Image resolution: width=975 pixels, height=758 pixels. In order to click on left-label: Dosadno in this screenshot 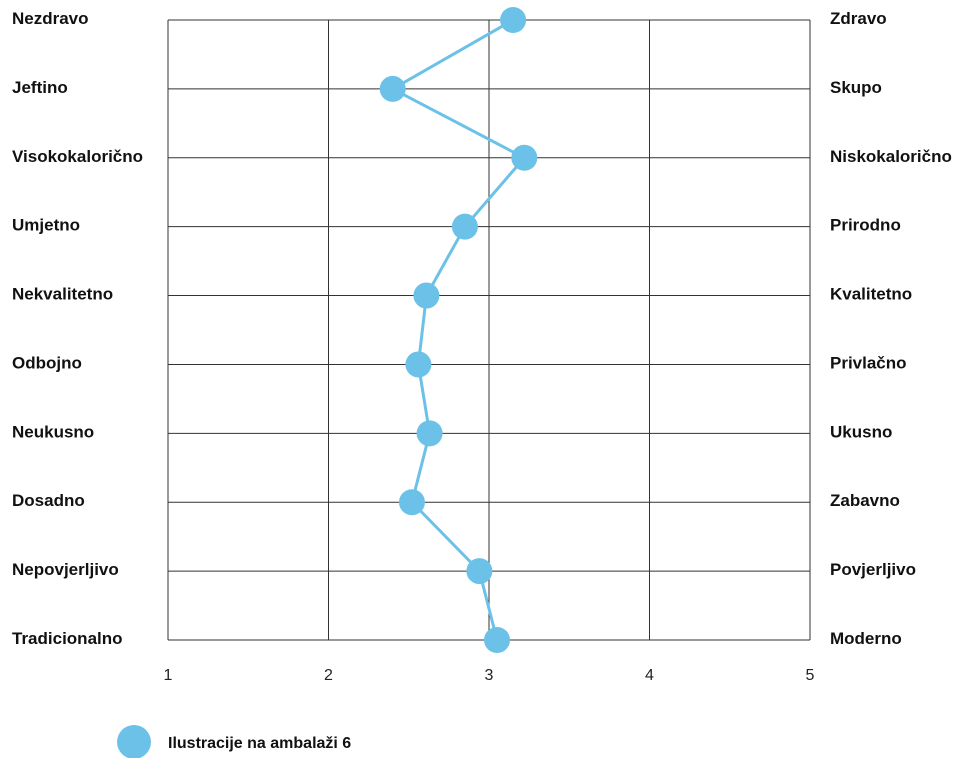, I will do `click(48, 500)`.